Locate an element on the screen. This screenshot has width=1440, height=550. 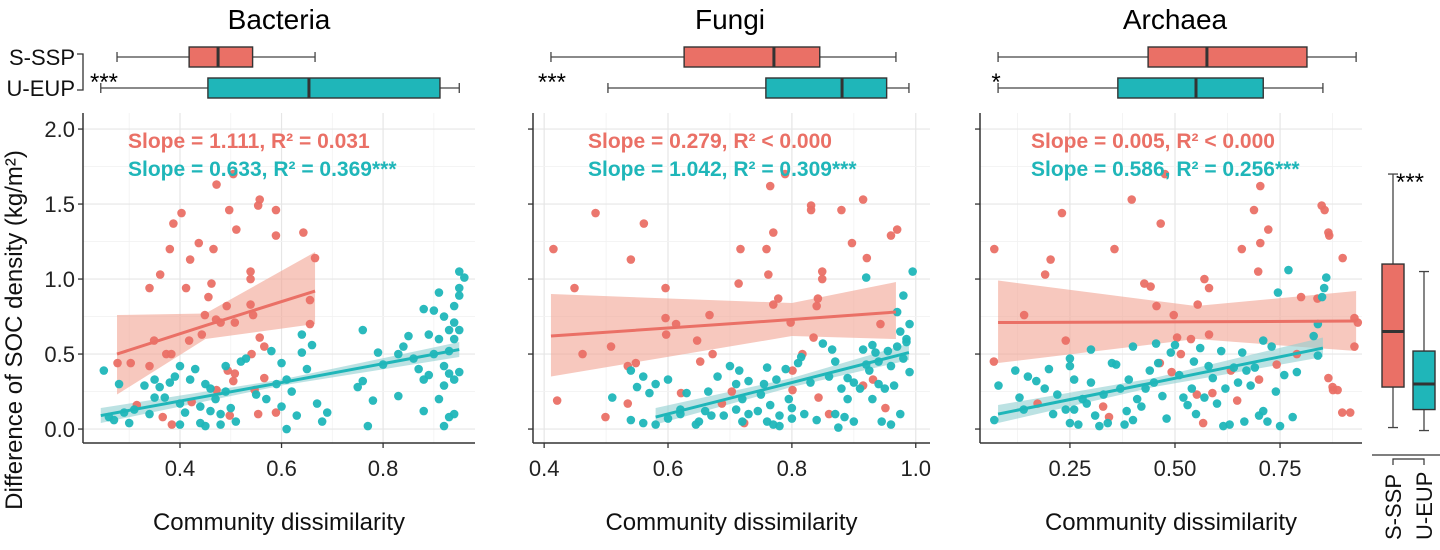
annotation-u-eup: Slope = 0.586, R² = 0.256*** is located at coordinates (1165, 169).